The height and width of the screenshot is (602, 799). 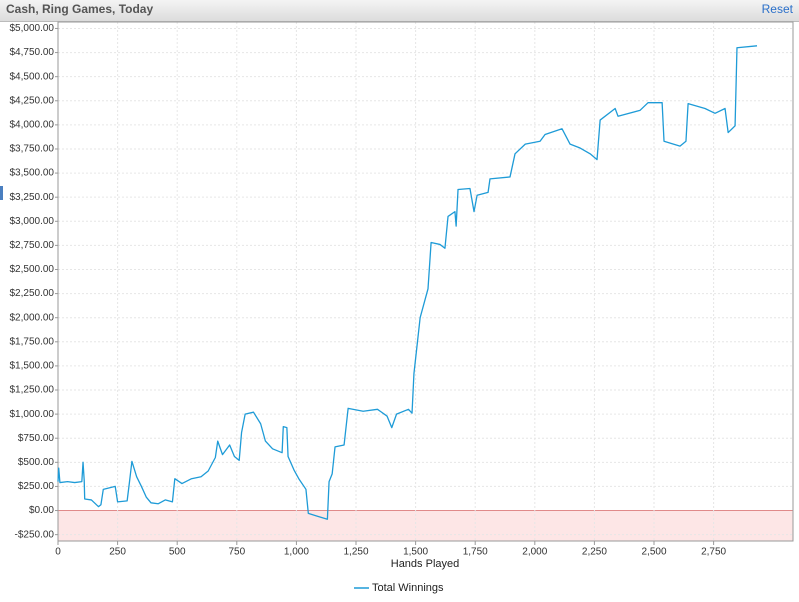 I want to click on y-tick-label: $1,500.00, so click(x=32, y=366).